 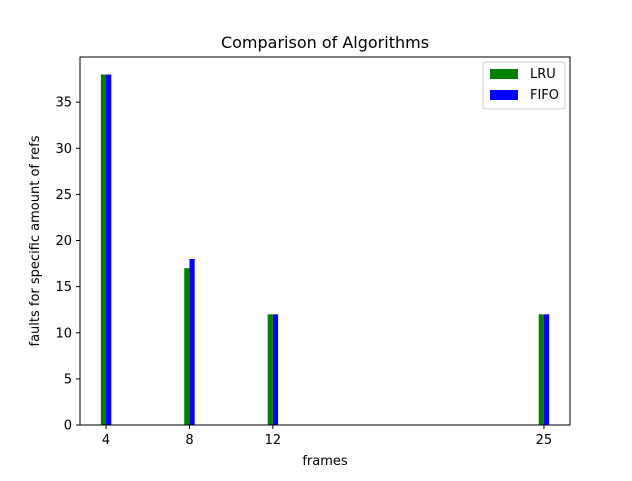 I want to click on y-tick-label: 0, so click(x=68, y=426).